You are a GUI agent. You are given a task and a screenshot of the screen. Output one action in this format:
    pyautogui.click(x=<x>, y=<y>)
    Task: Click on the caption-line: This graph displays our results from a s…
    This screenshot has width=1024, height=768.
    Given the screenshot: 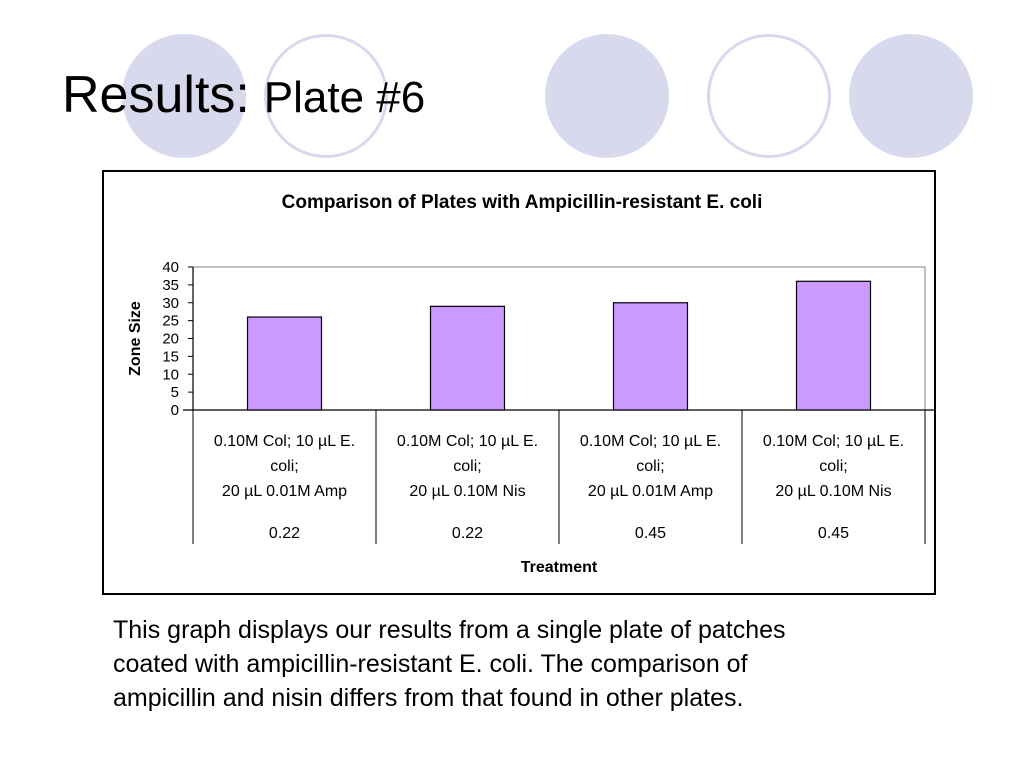 What is the action you would take?
    pyautogui.click(x=449, y=630)
    